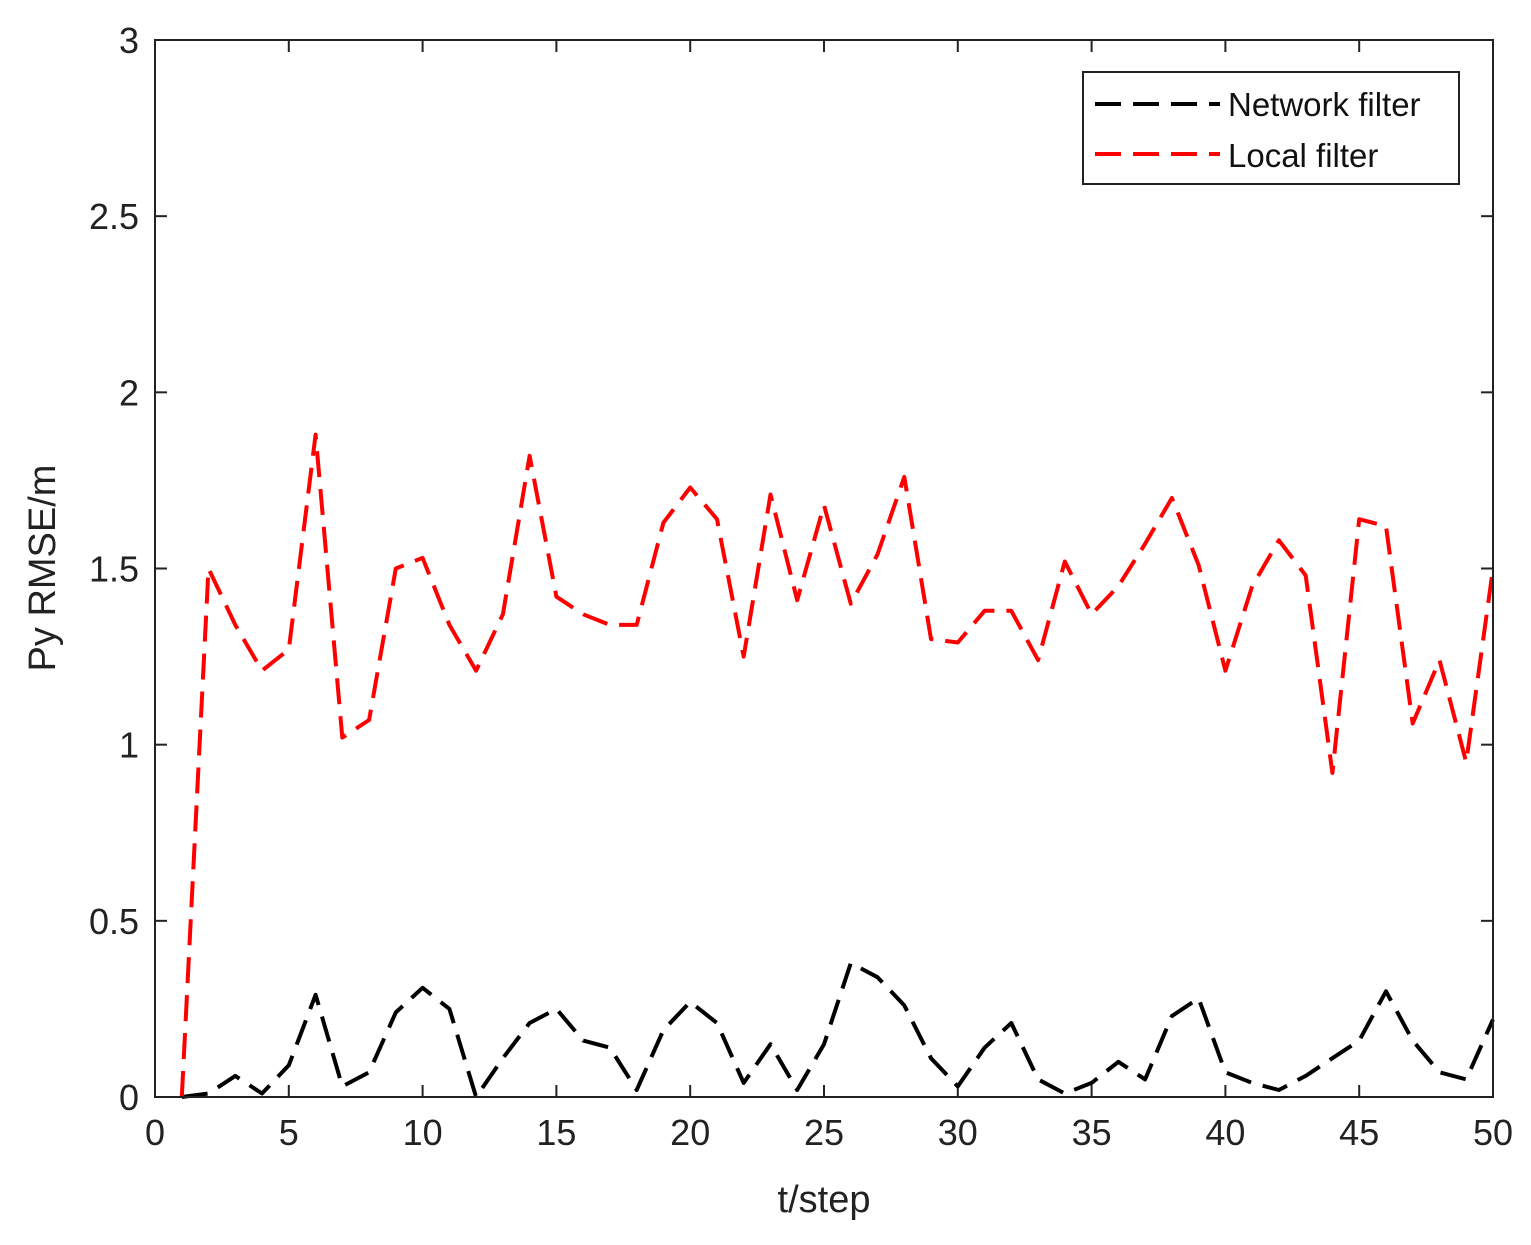 The width and height of the screenshot is (1531, 1245). Describe the element at coordinates (114, 216) in the screenshot. I see `y-tick-label: 2.5` at that location.